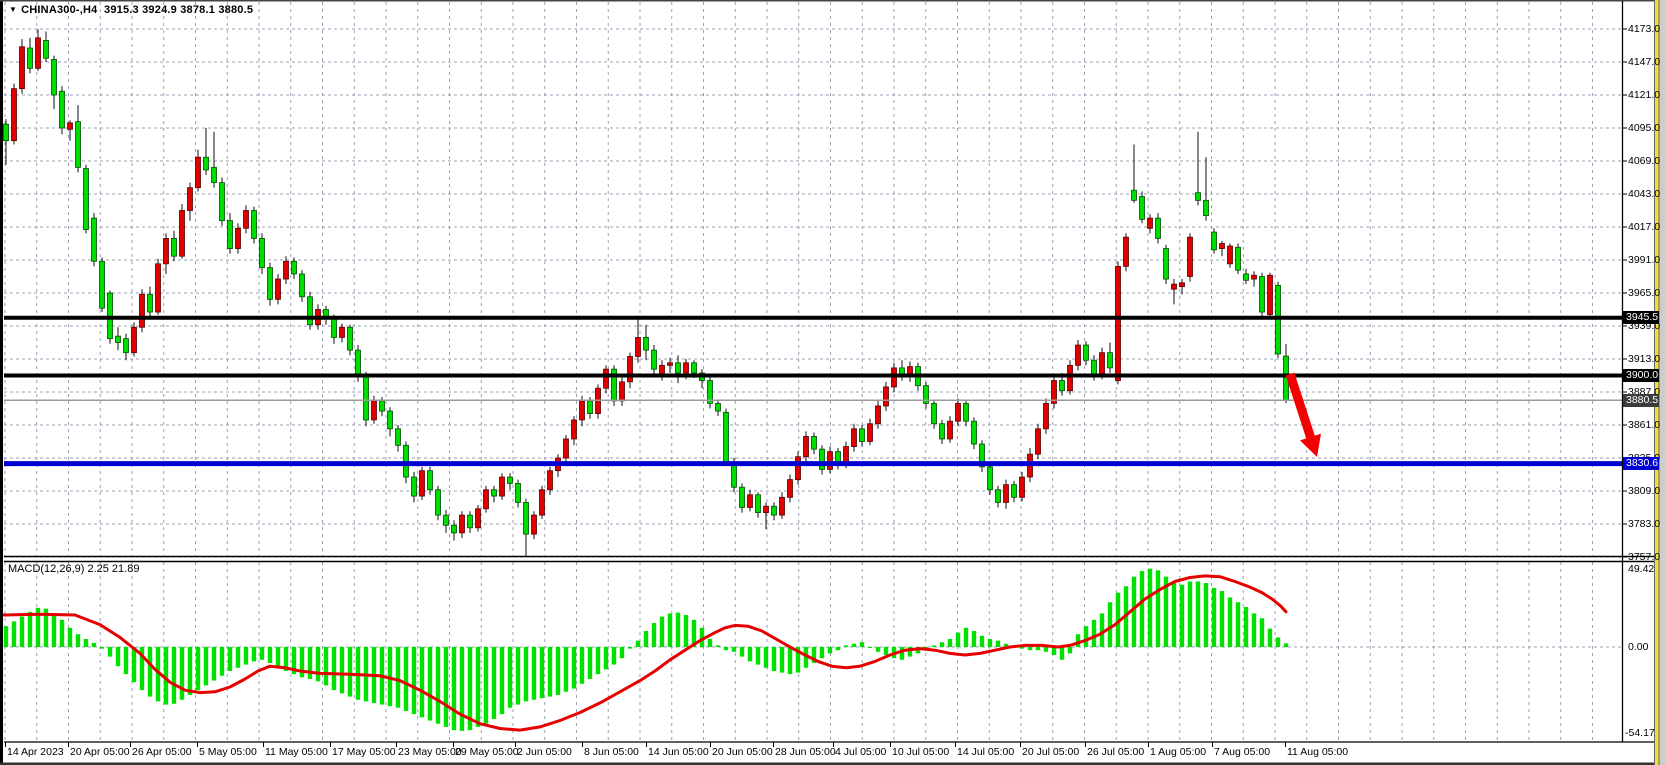 The height and width of the screenshot is (765, 1665). Describe the element at coordinates (1641, 464) in the screenshot. I see `price-level-chip-3830.6: 3830.6` at that location.